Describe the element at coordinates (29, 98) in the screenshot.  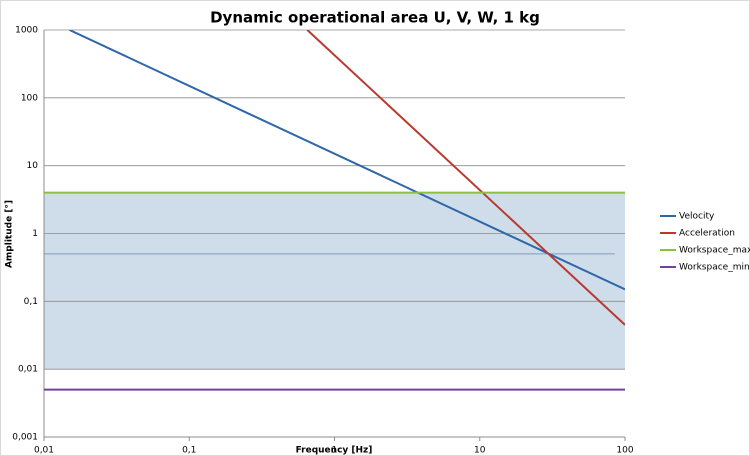
I see `y-tick-label: 100` at that location.